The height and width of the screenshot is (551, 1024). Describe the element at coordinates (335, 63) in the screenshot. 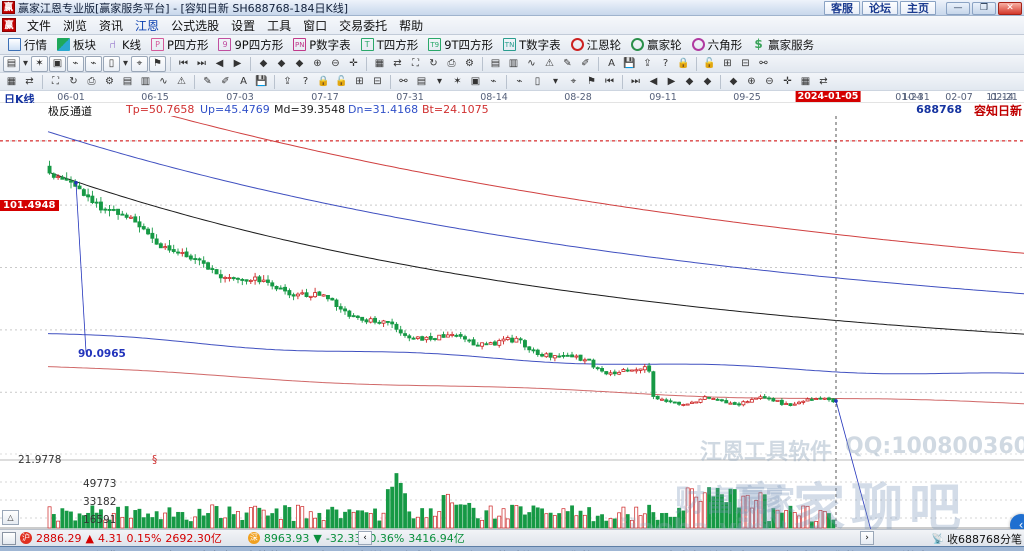

I see `zoom-out-icon: ⊖` at that location.